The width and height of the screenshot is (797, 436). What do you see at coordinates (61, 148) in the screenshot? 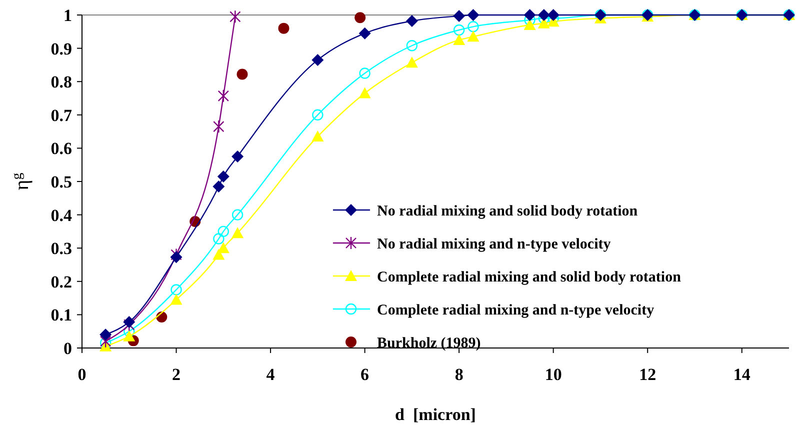
I see `y-tick-label: 0.6` at bounding box center [61, 148].